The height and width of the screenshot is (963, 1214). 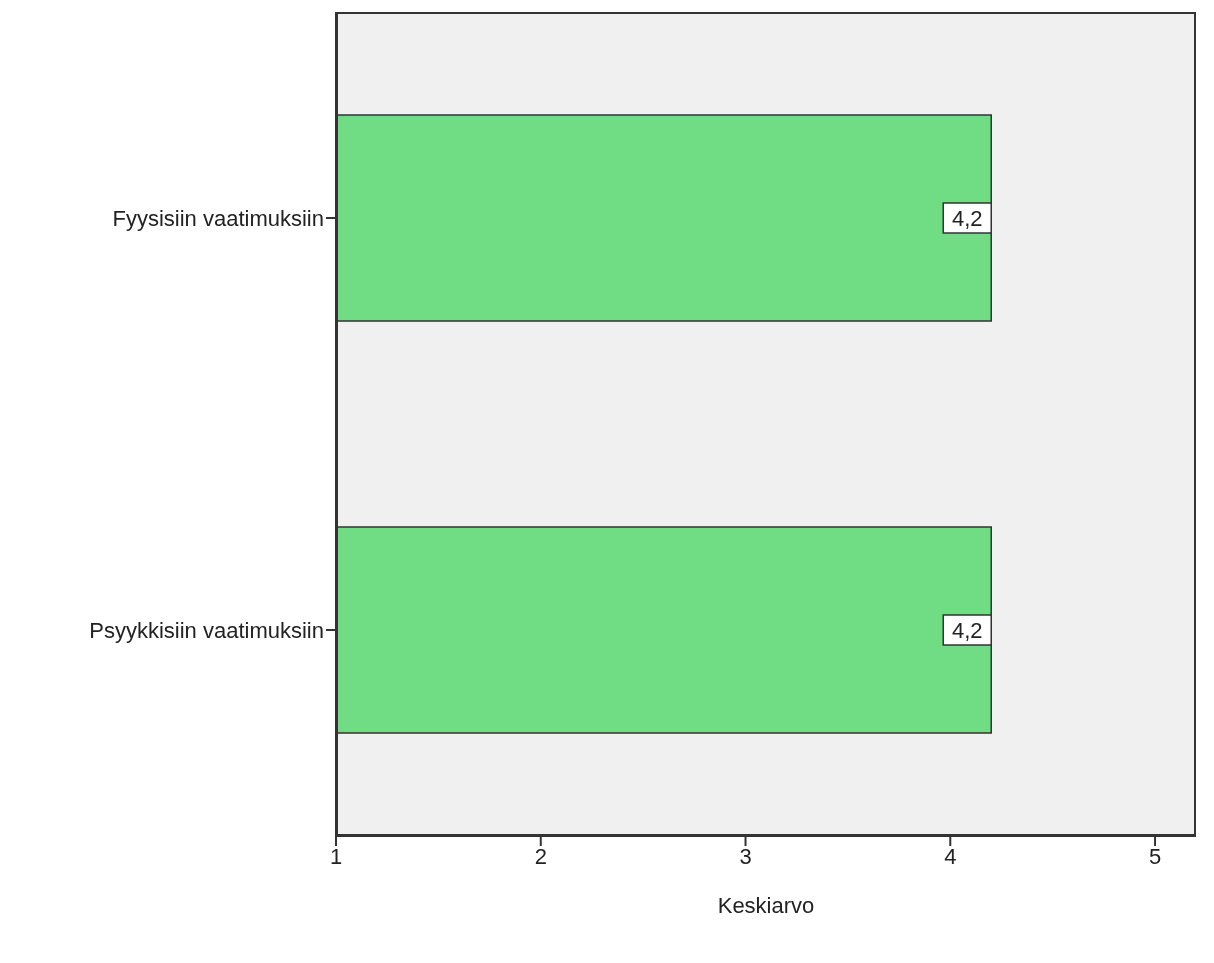 What do you see at coordinates (745, 856) in the screenshot?
I see `x-tick-label: 3` at bounding box center [745, 856].